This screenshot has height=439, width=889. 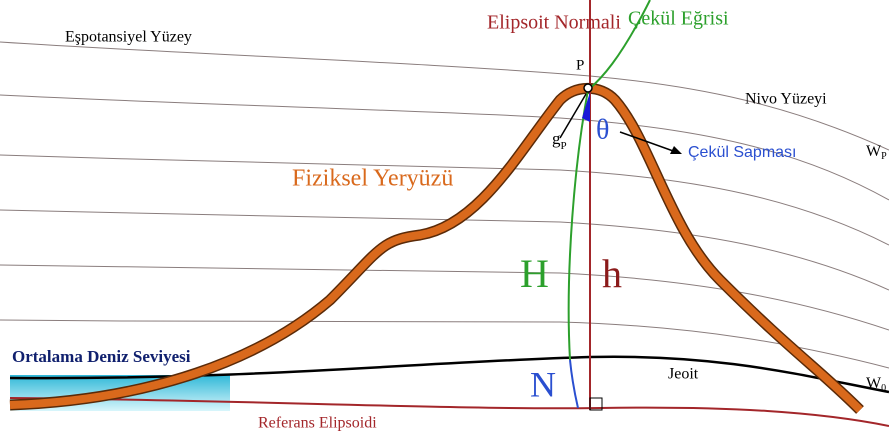 I want to click on label: Nivo Yüzeyi, so click(x=786, y=99).